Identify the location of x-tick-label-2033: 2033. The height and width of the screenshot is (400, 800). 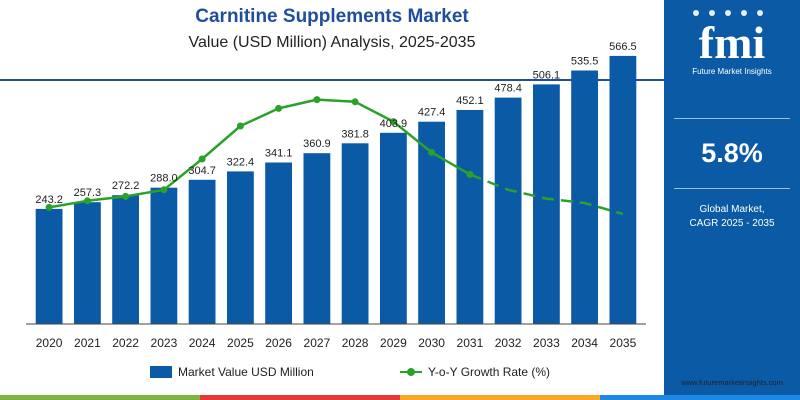
(546, 343).